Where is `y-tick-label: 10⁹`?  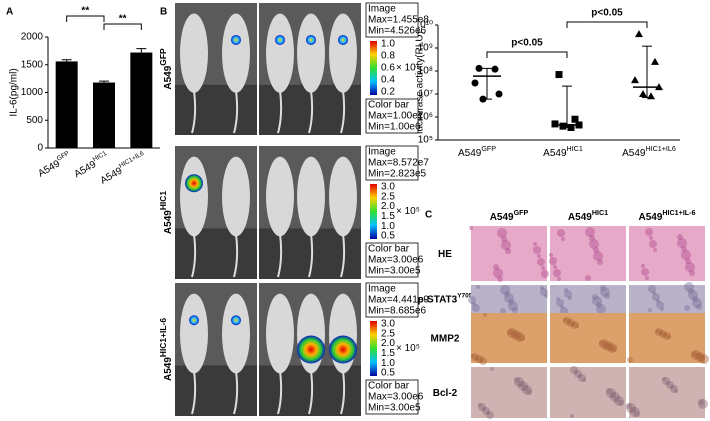
y-tick-label: 10⁹ is located at coordinates (425, 48).